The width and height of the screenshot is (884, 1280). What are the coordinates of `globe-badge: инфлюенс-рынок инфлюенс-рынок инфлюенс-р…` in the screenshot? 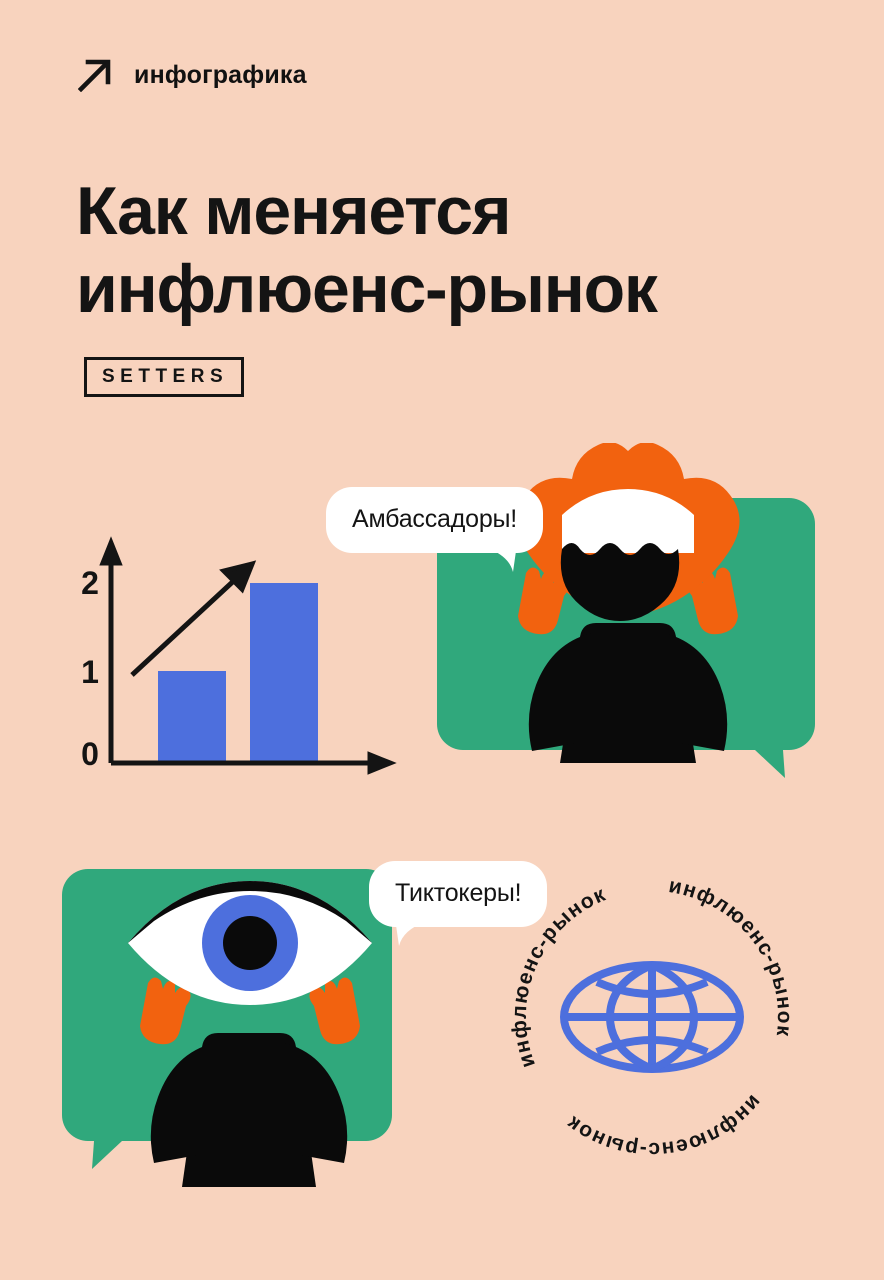 It's located at (652, 1017).